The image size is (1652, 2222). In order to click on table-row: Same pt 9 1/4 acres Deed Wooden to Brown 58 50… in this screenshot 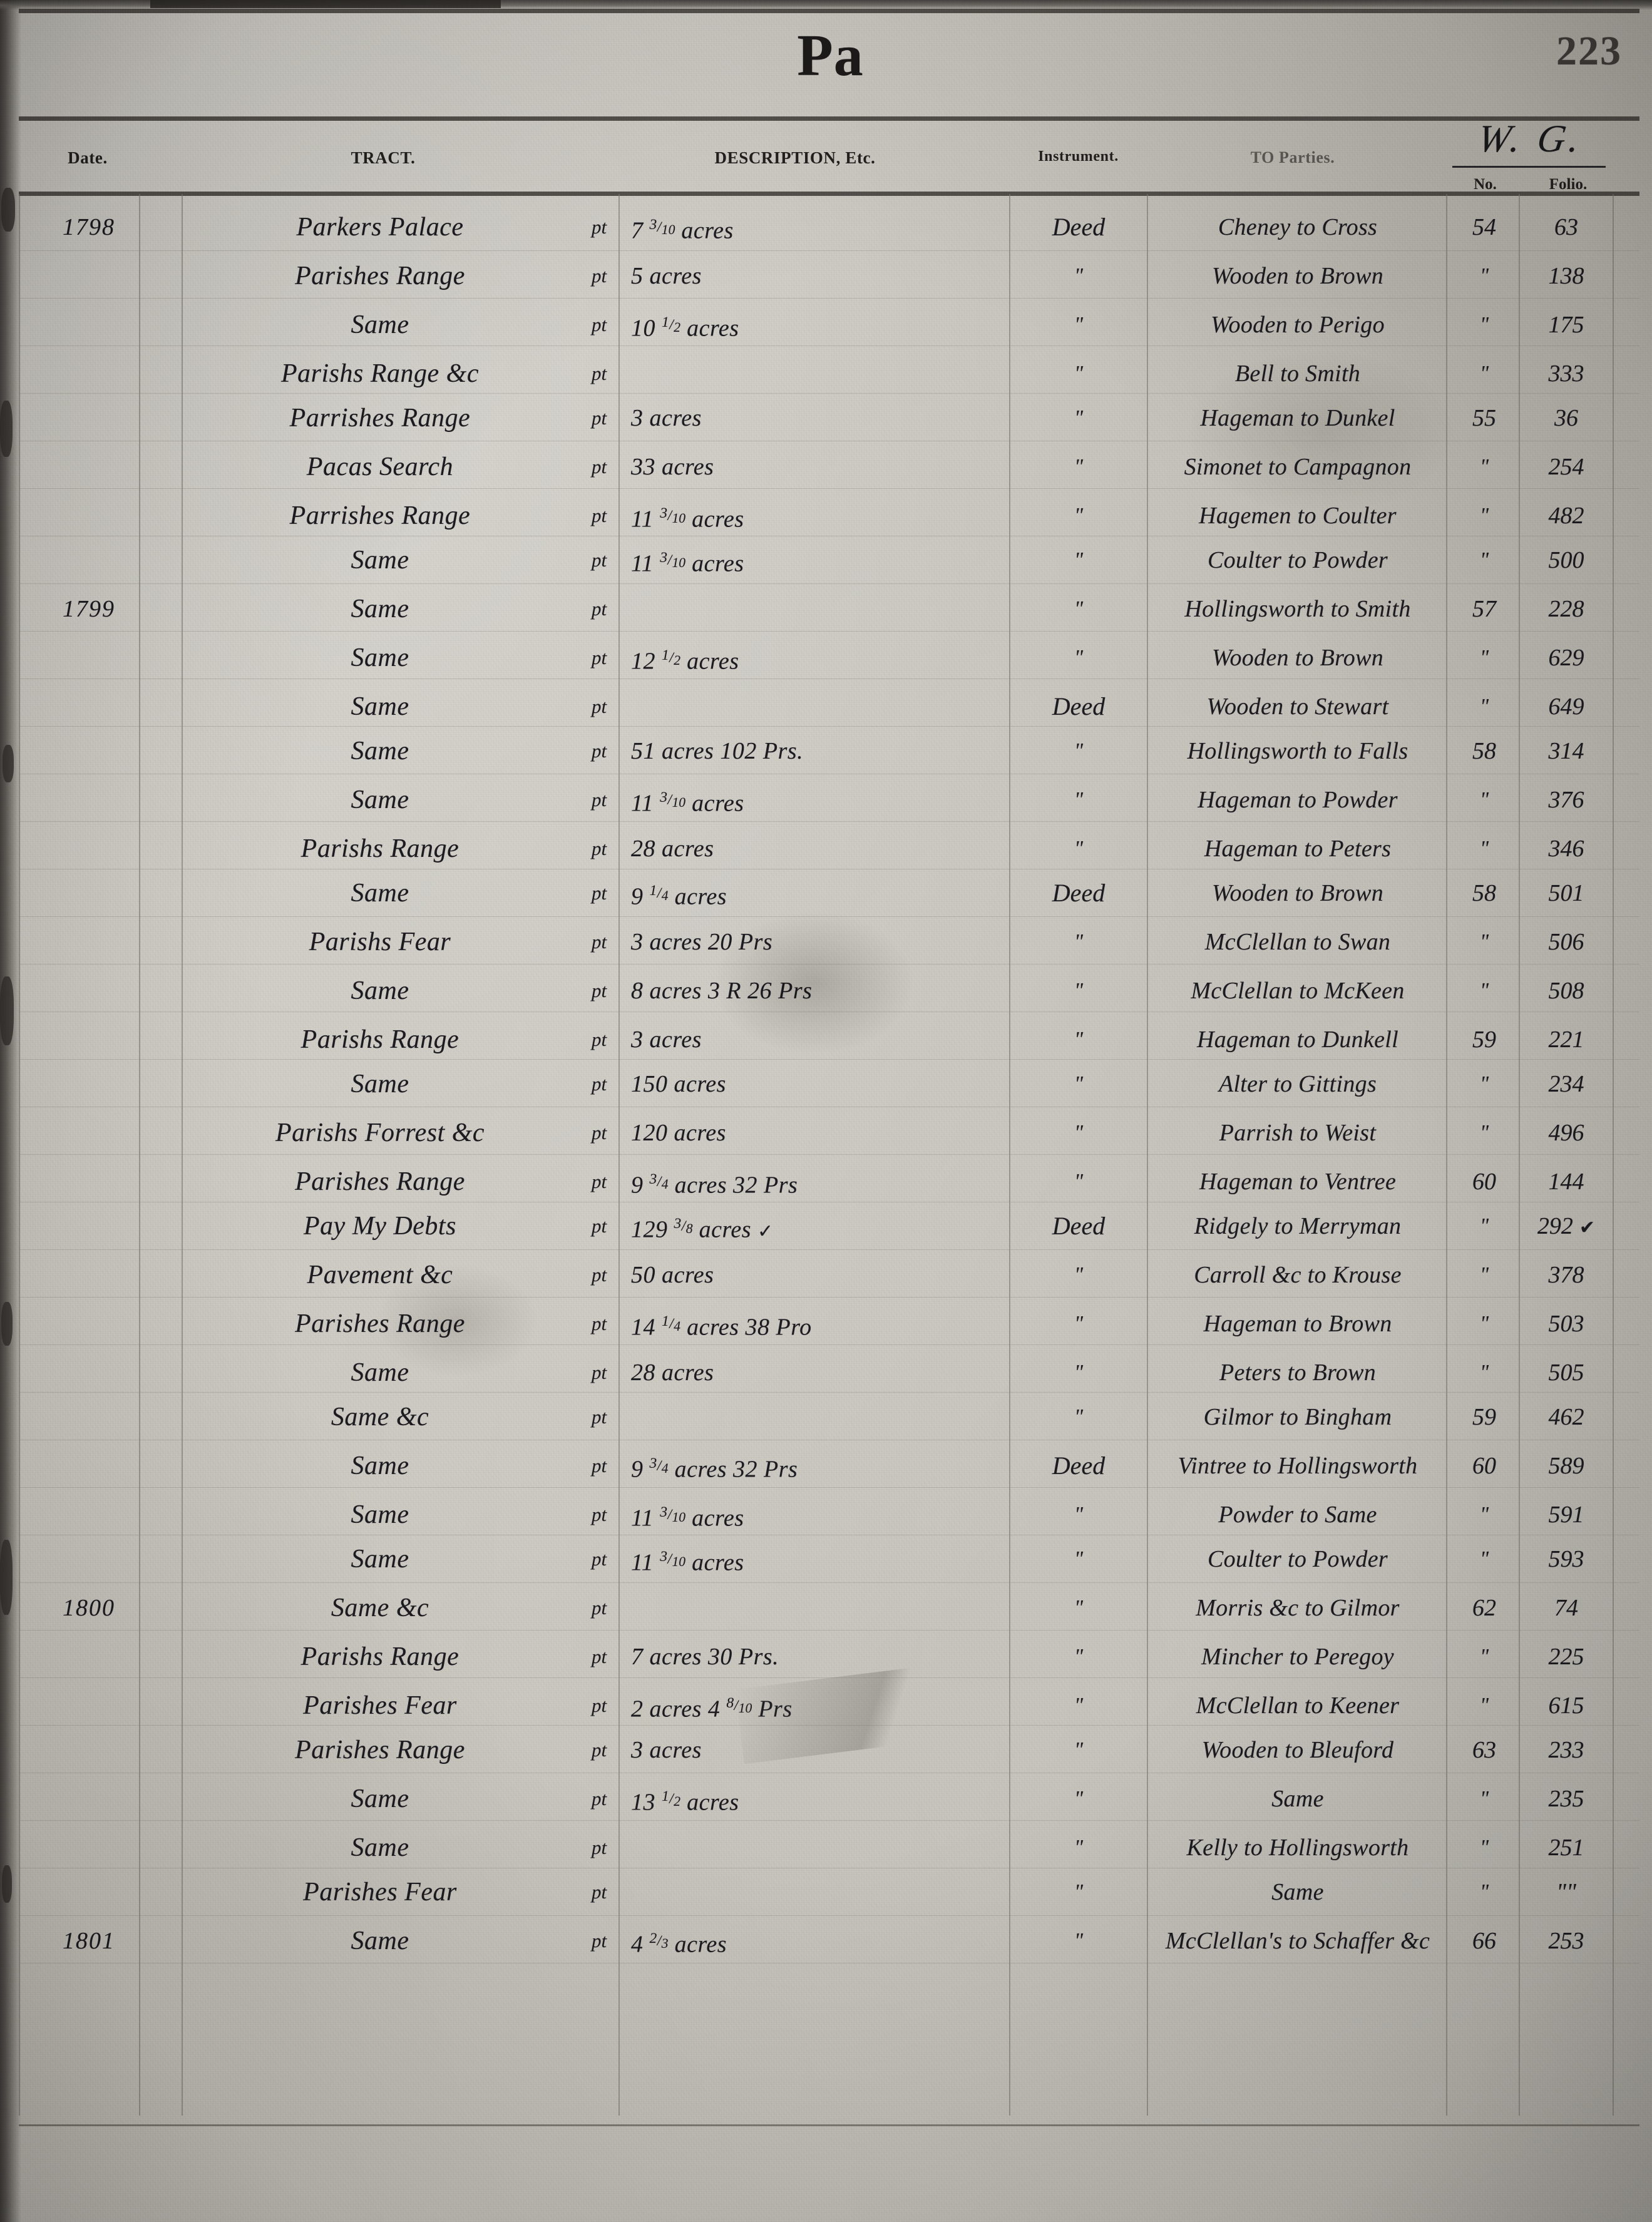, I will do `click(829, 895)`.